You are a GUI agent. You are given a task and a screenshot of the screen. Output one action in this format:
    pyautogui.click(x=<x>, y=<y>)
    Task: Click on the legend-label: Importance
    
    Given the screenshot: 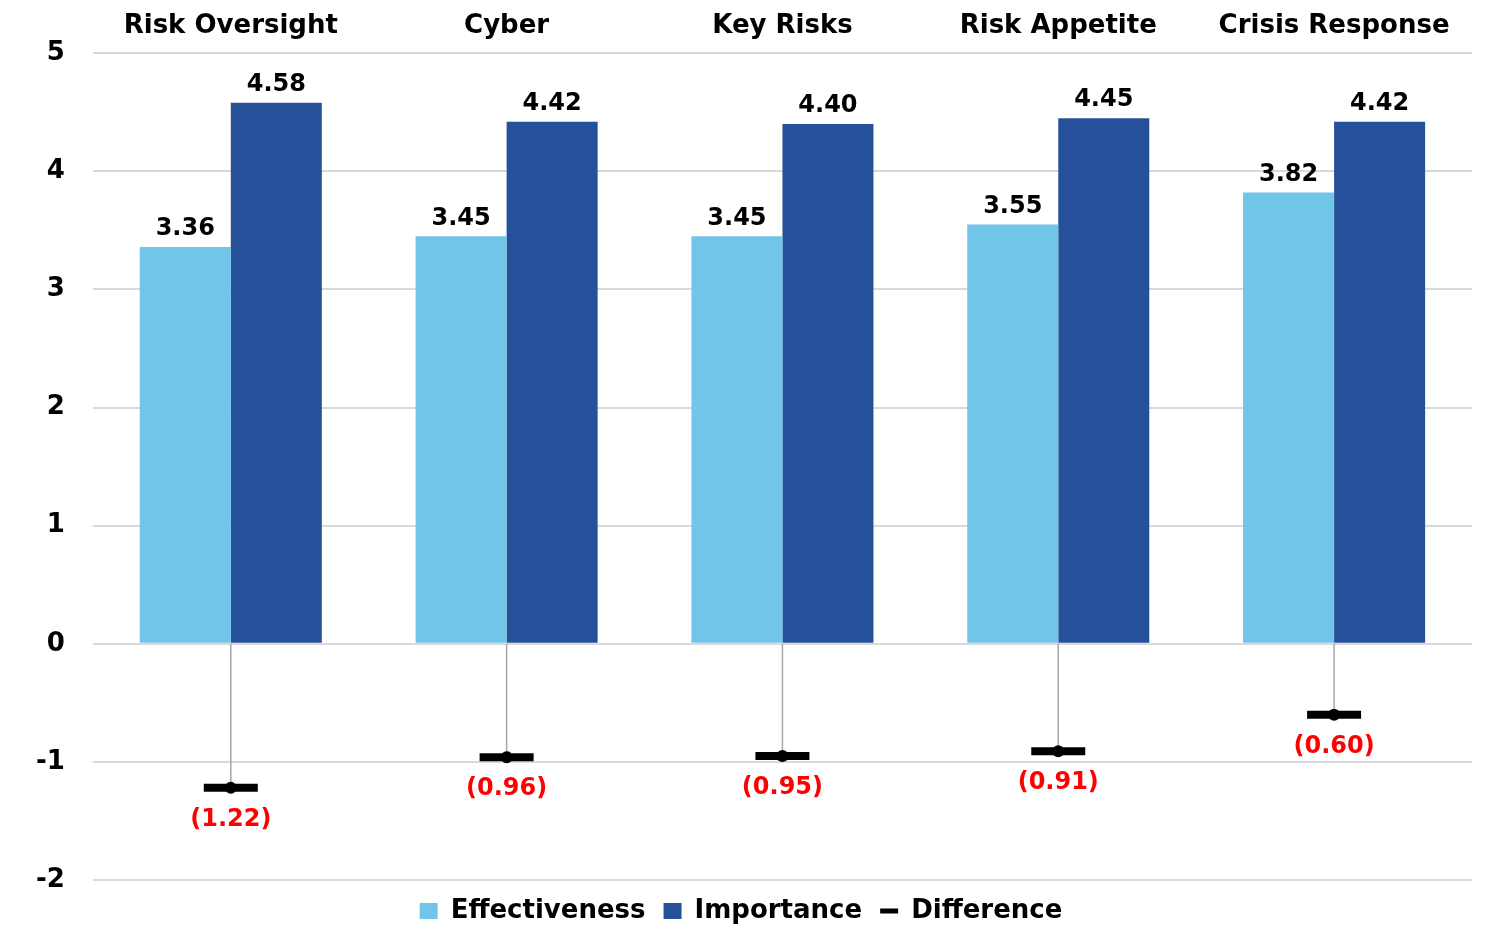 What is the action you would take?
    pyautogui.click(x=778, y=908)
    